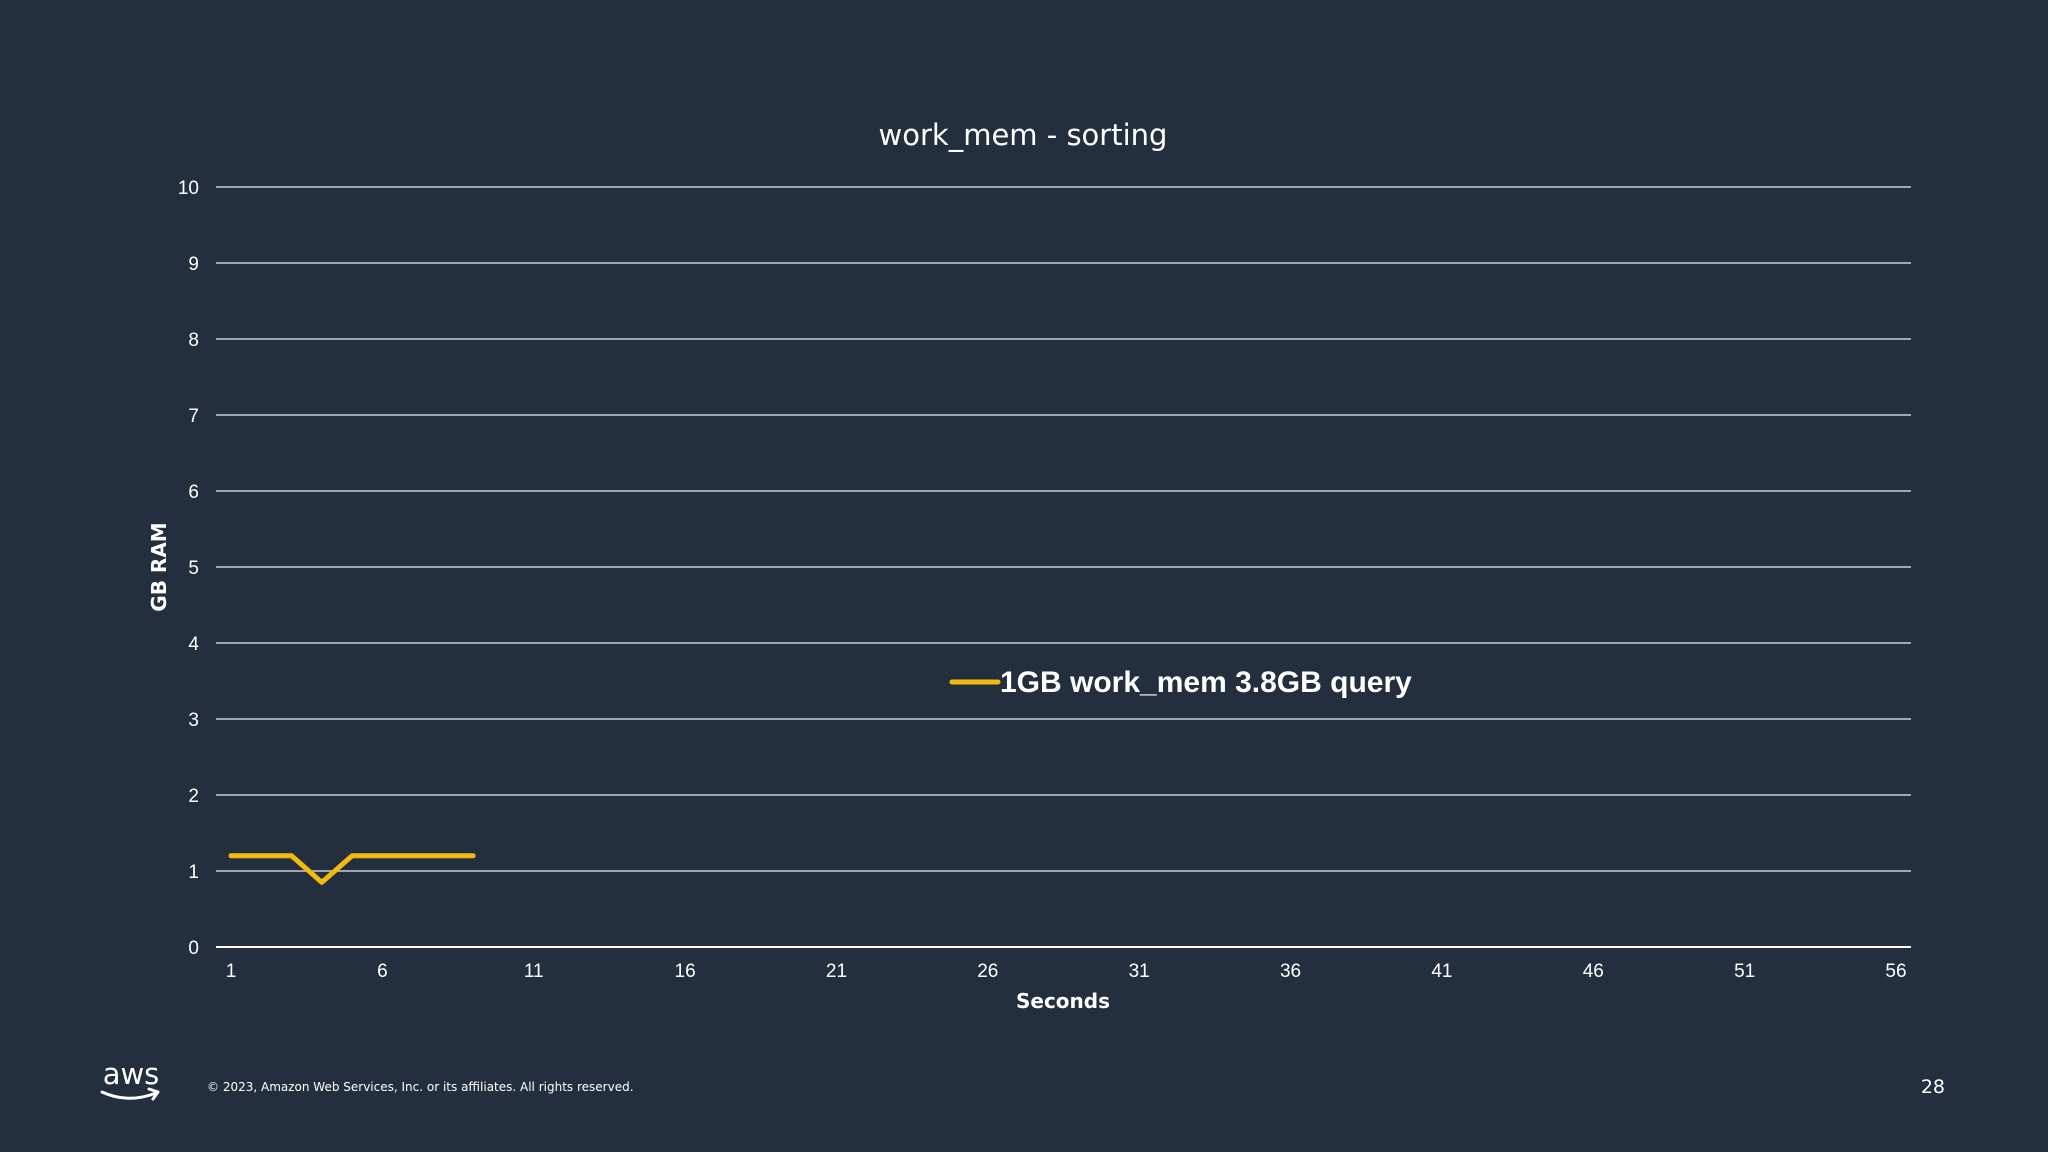 The image size is (2048, 1152). What do you see at coordinates (534, 971) in the screenshot?
I see `x-tick-label: 11` at bounding box center [534, 971].